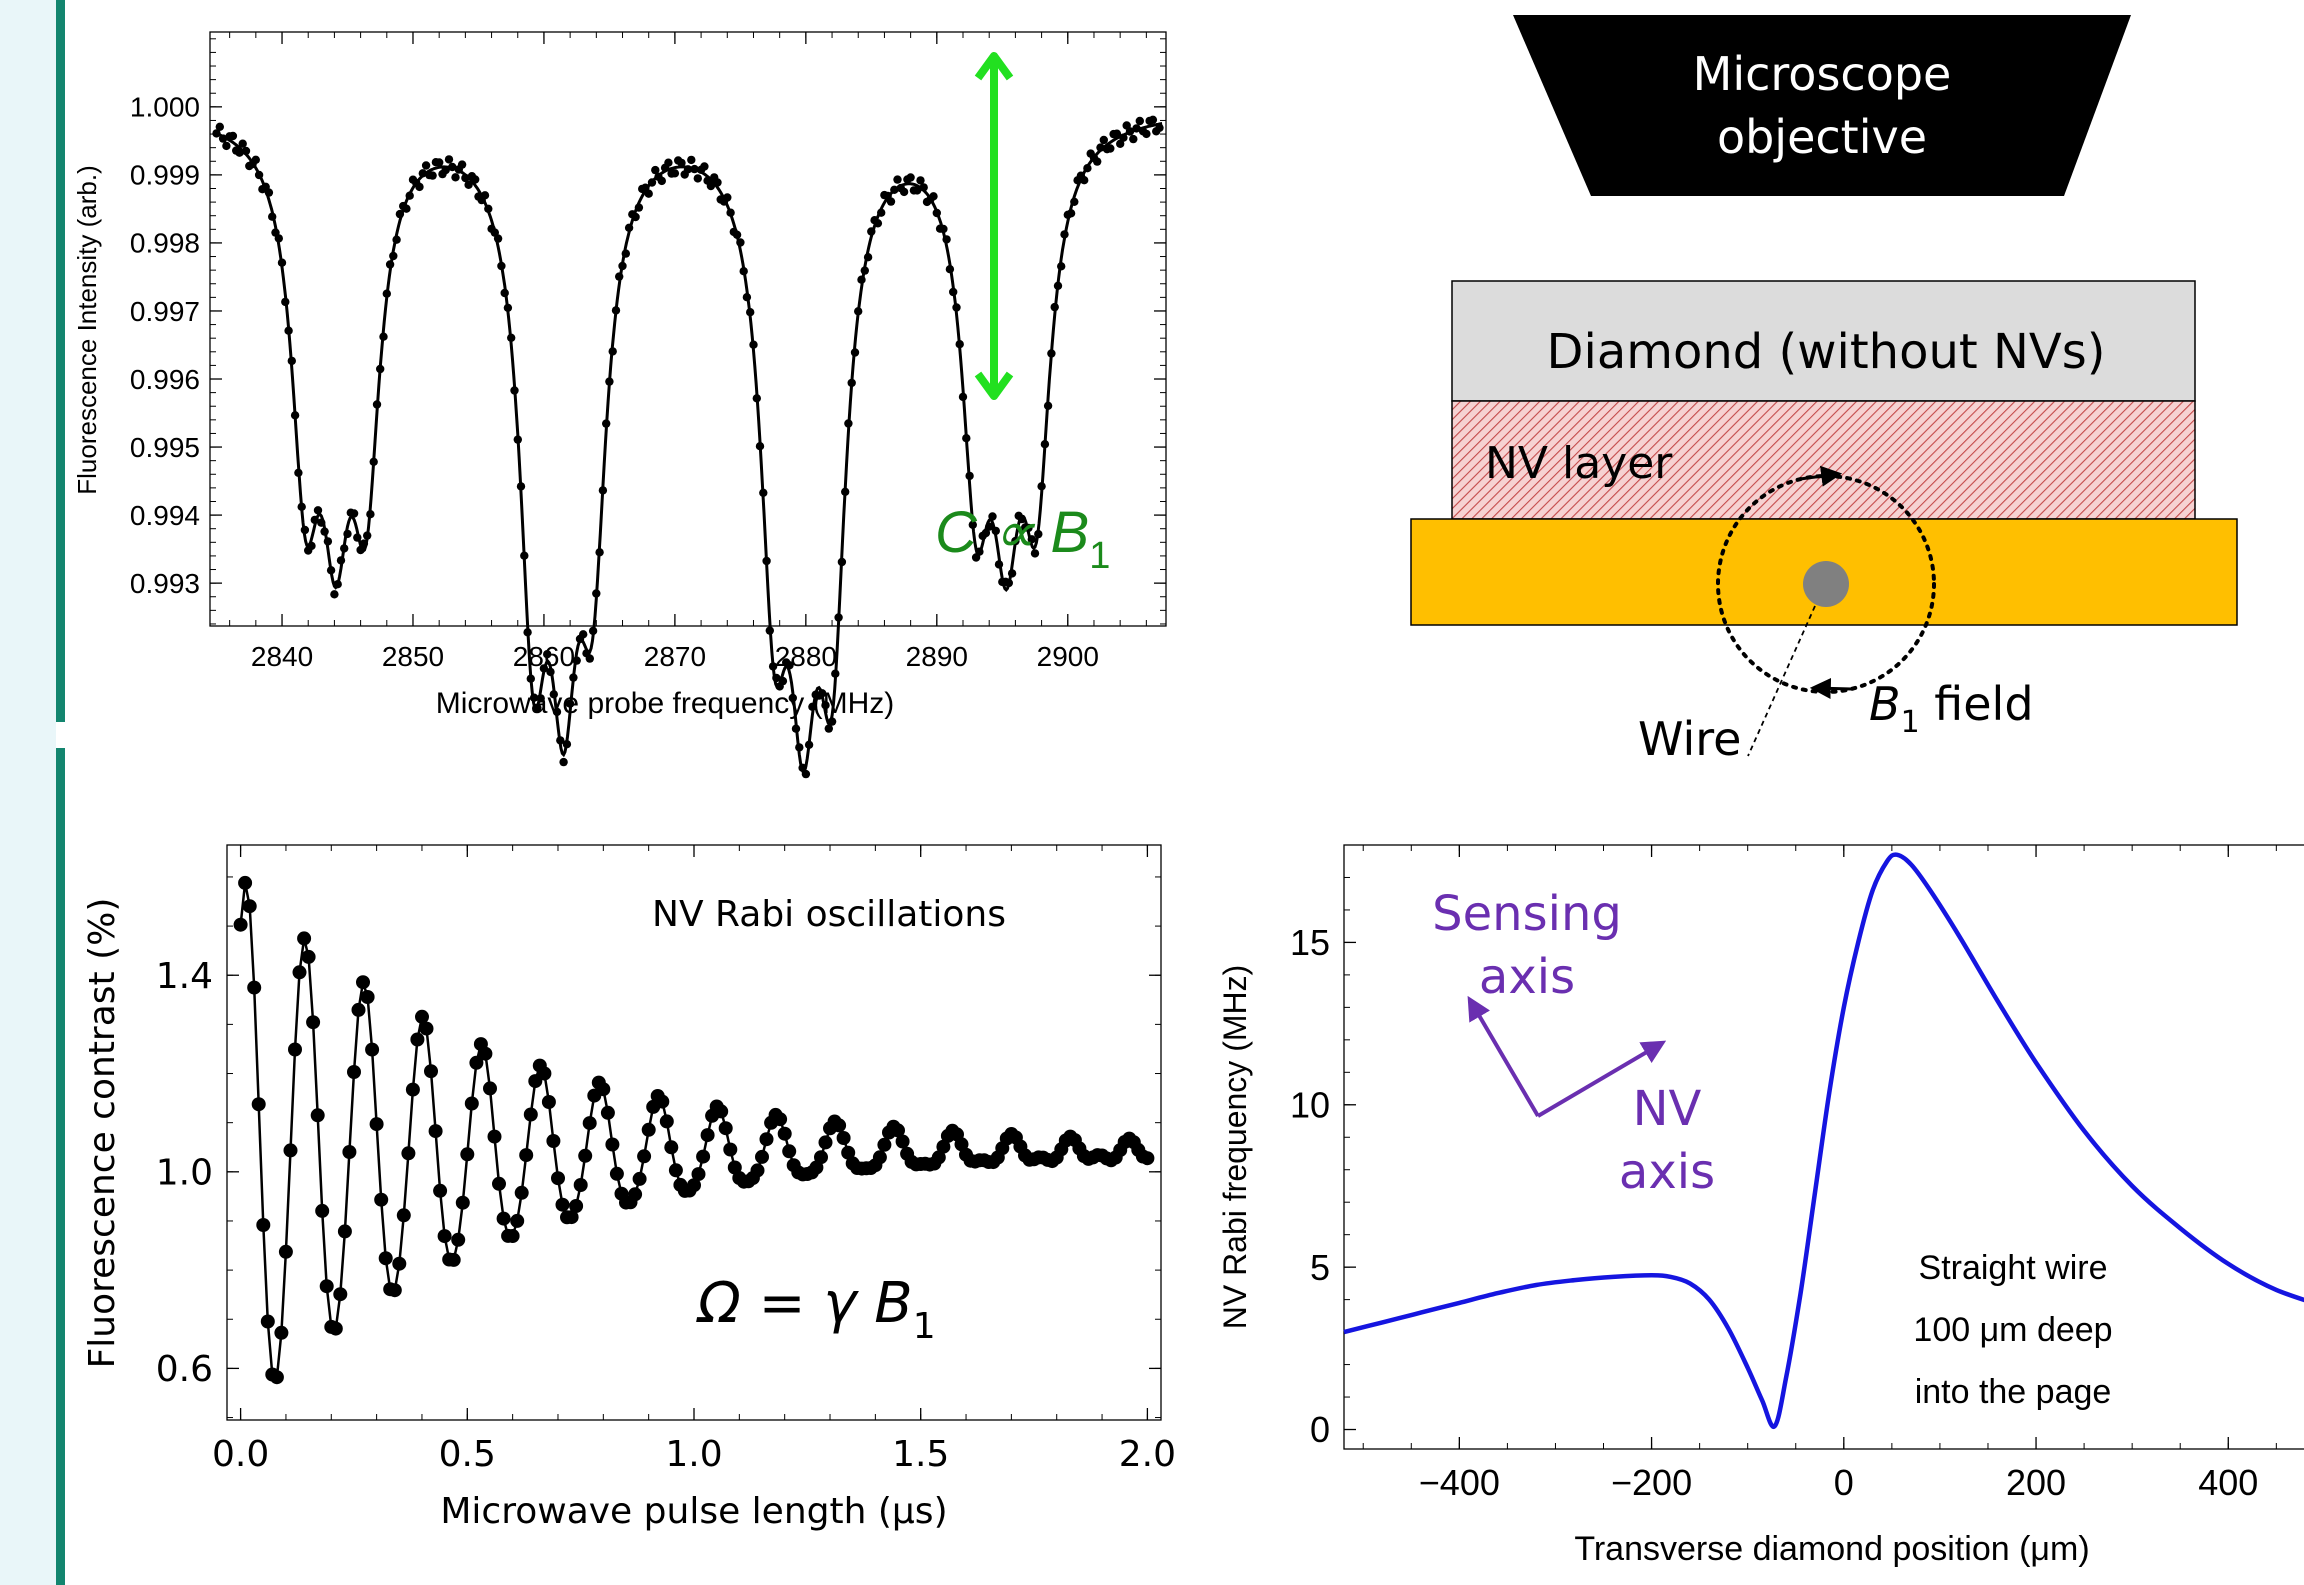 This screenshot has height=1585, width=2304. What do you see at coordinates (1235, 1147) in the screenshot?
I see `position-y-axis-label: NV Rabi frequency (MHz)` at bounding box center [1235, 1147].